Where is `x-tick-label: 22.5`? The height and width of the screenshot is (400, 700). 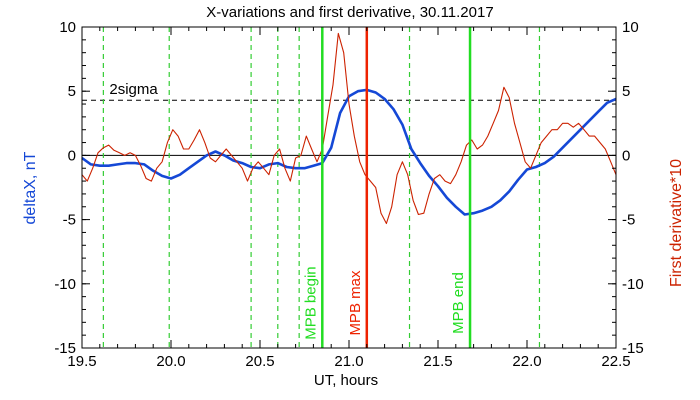 x-tick-label: 22.5 is located at coordinates (615, 361).